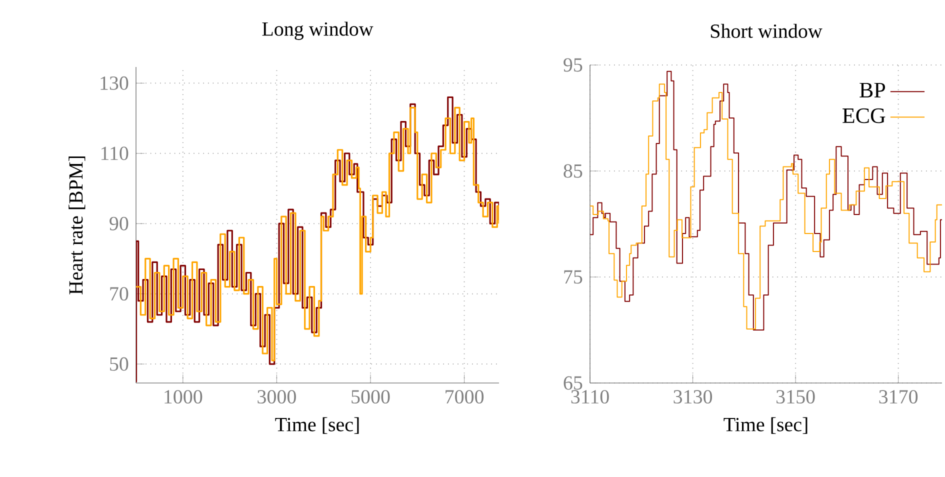 This screenshot has height=477, width=945. Describe the element at coordinates (465, 397) in the screenshot. I see `x-tick-label: 7000` at that location.